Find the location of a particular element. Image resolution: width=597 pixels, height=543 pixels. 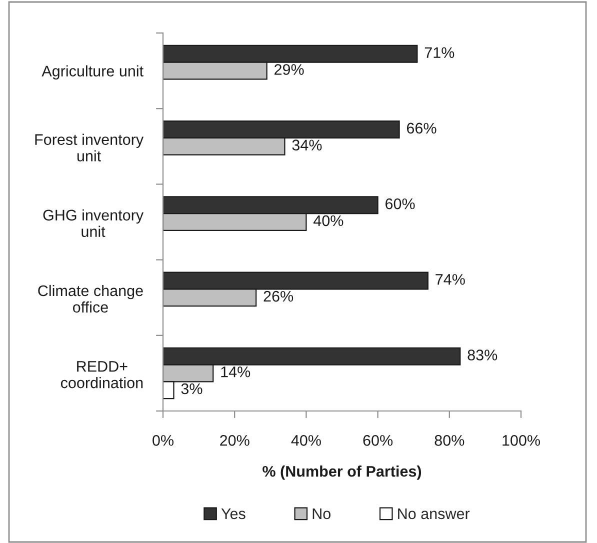

data-label: 60% is located at coordinates (400, 204).